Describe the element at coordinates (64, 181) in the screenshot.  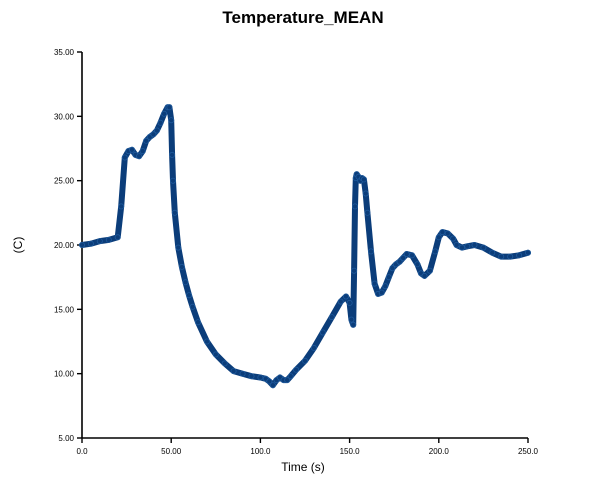
I see `y-tick-label: 25.00` at that location.